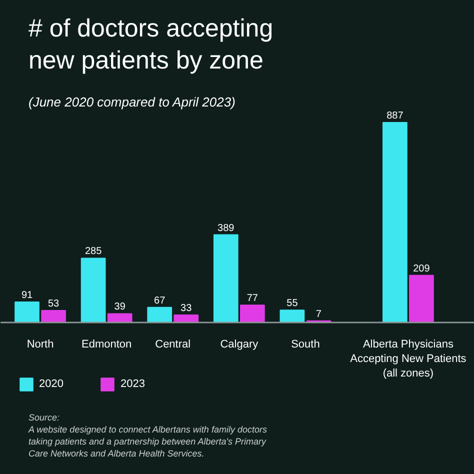 This screenshot has height=474, width=474. I want to click on chart-subtitle: (June 2020 compared to April 2023), so click(132, 102).